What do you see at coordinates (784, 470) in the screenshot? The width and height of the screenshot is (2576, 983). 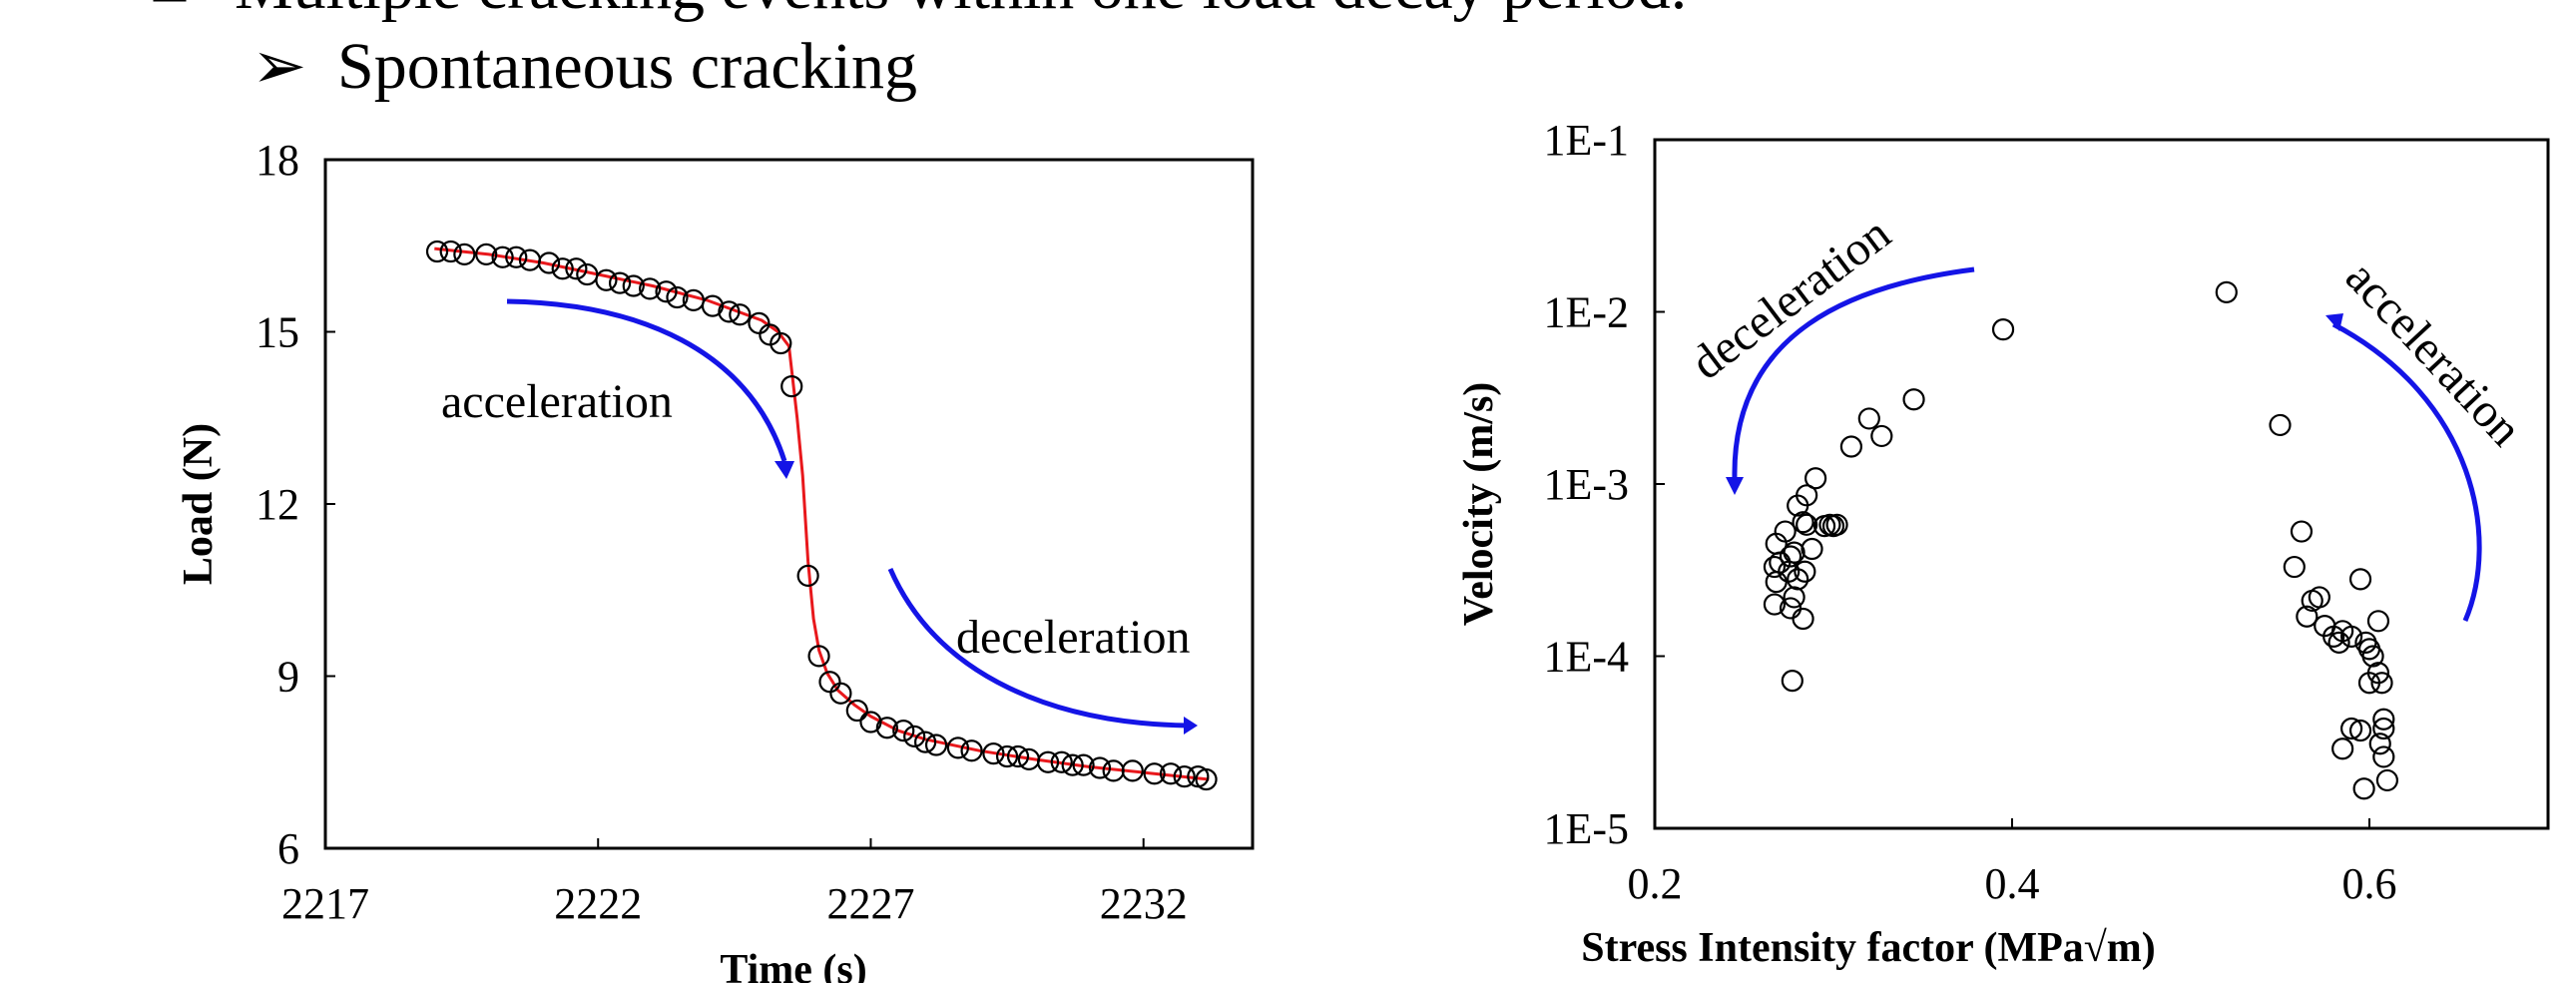 I see `acceleration-arrowhead-icon` at bounding box center [784, 470].